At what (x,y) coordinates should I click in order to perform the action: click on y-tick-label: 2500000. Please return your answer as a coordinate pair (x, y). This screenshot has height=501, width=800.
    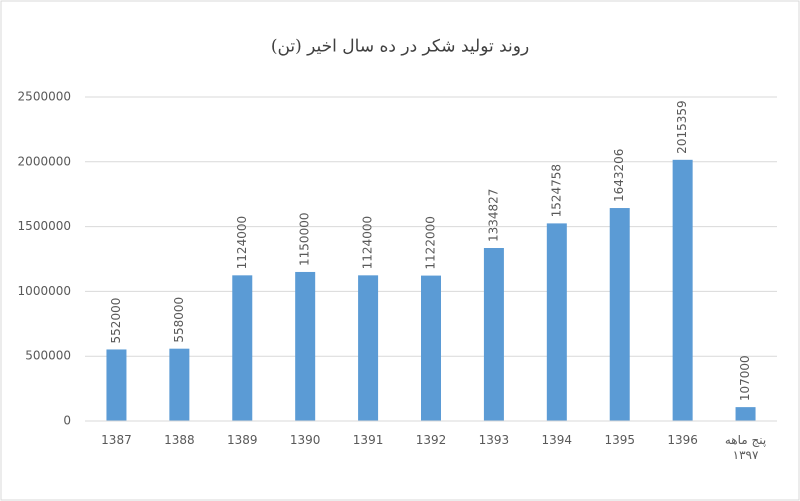
    Looking at the image, I should click on (44, 97).